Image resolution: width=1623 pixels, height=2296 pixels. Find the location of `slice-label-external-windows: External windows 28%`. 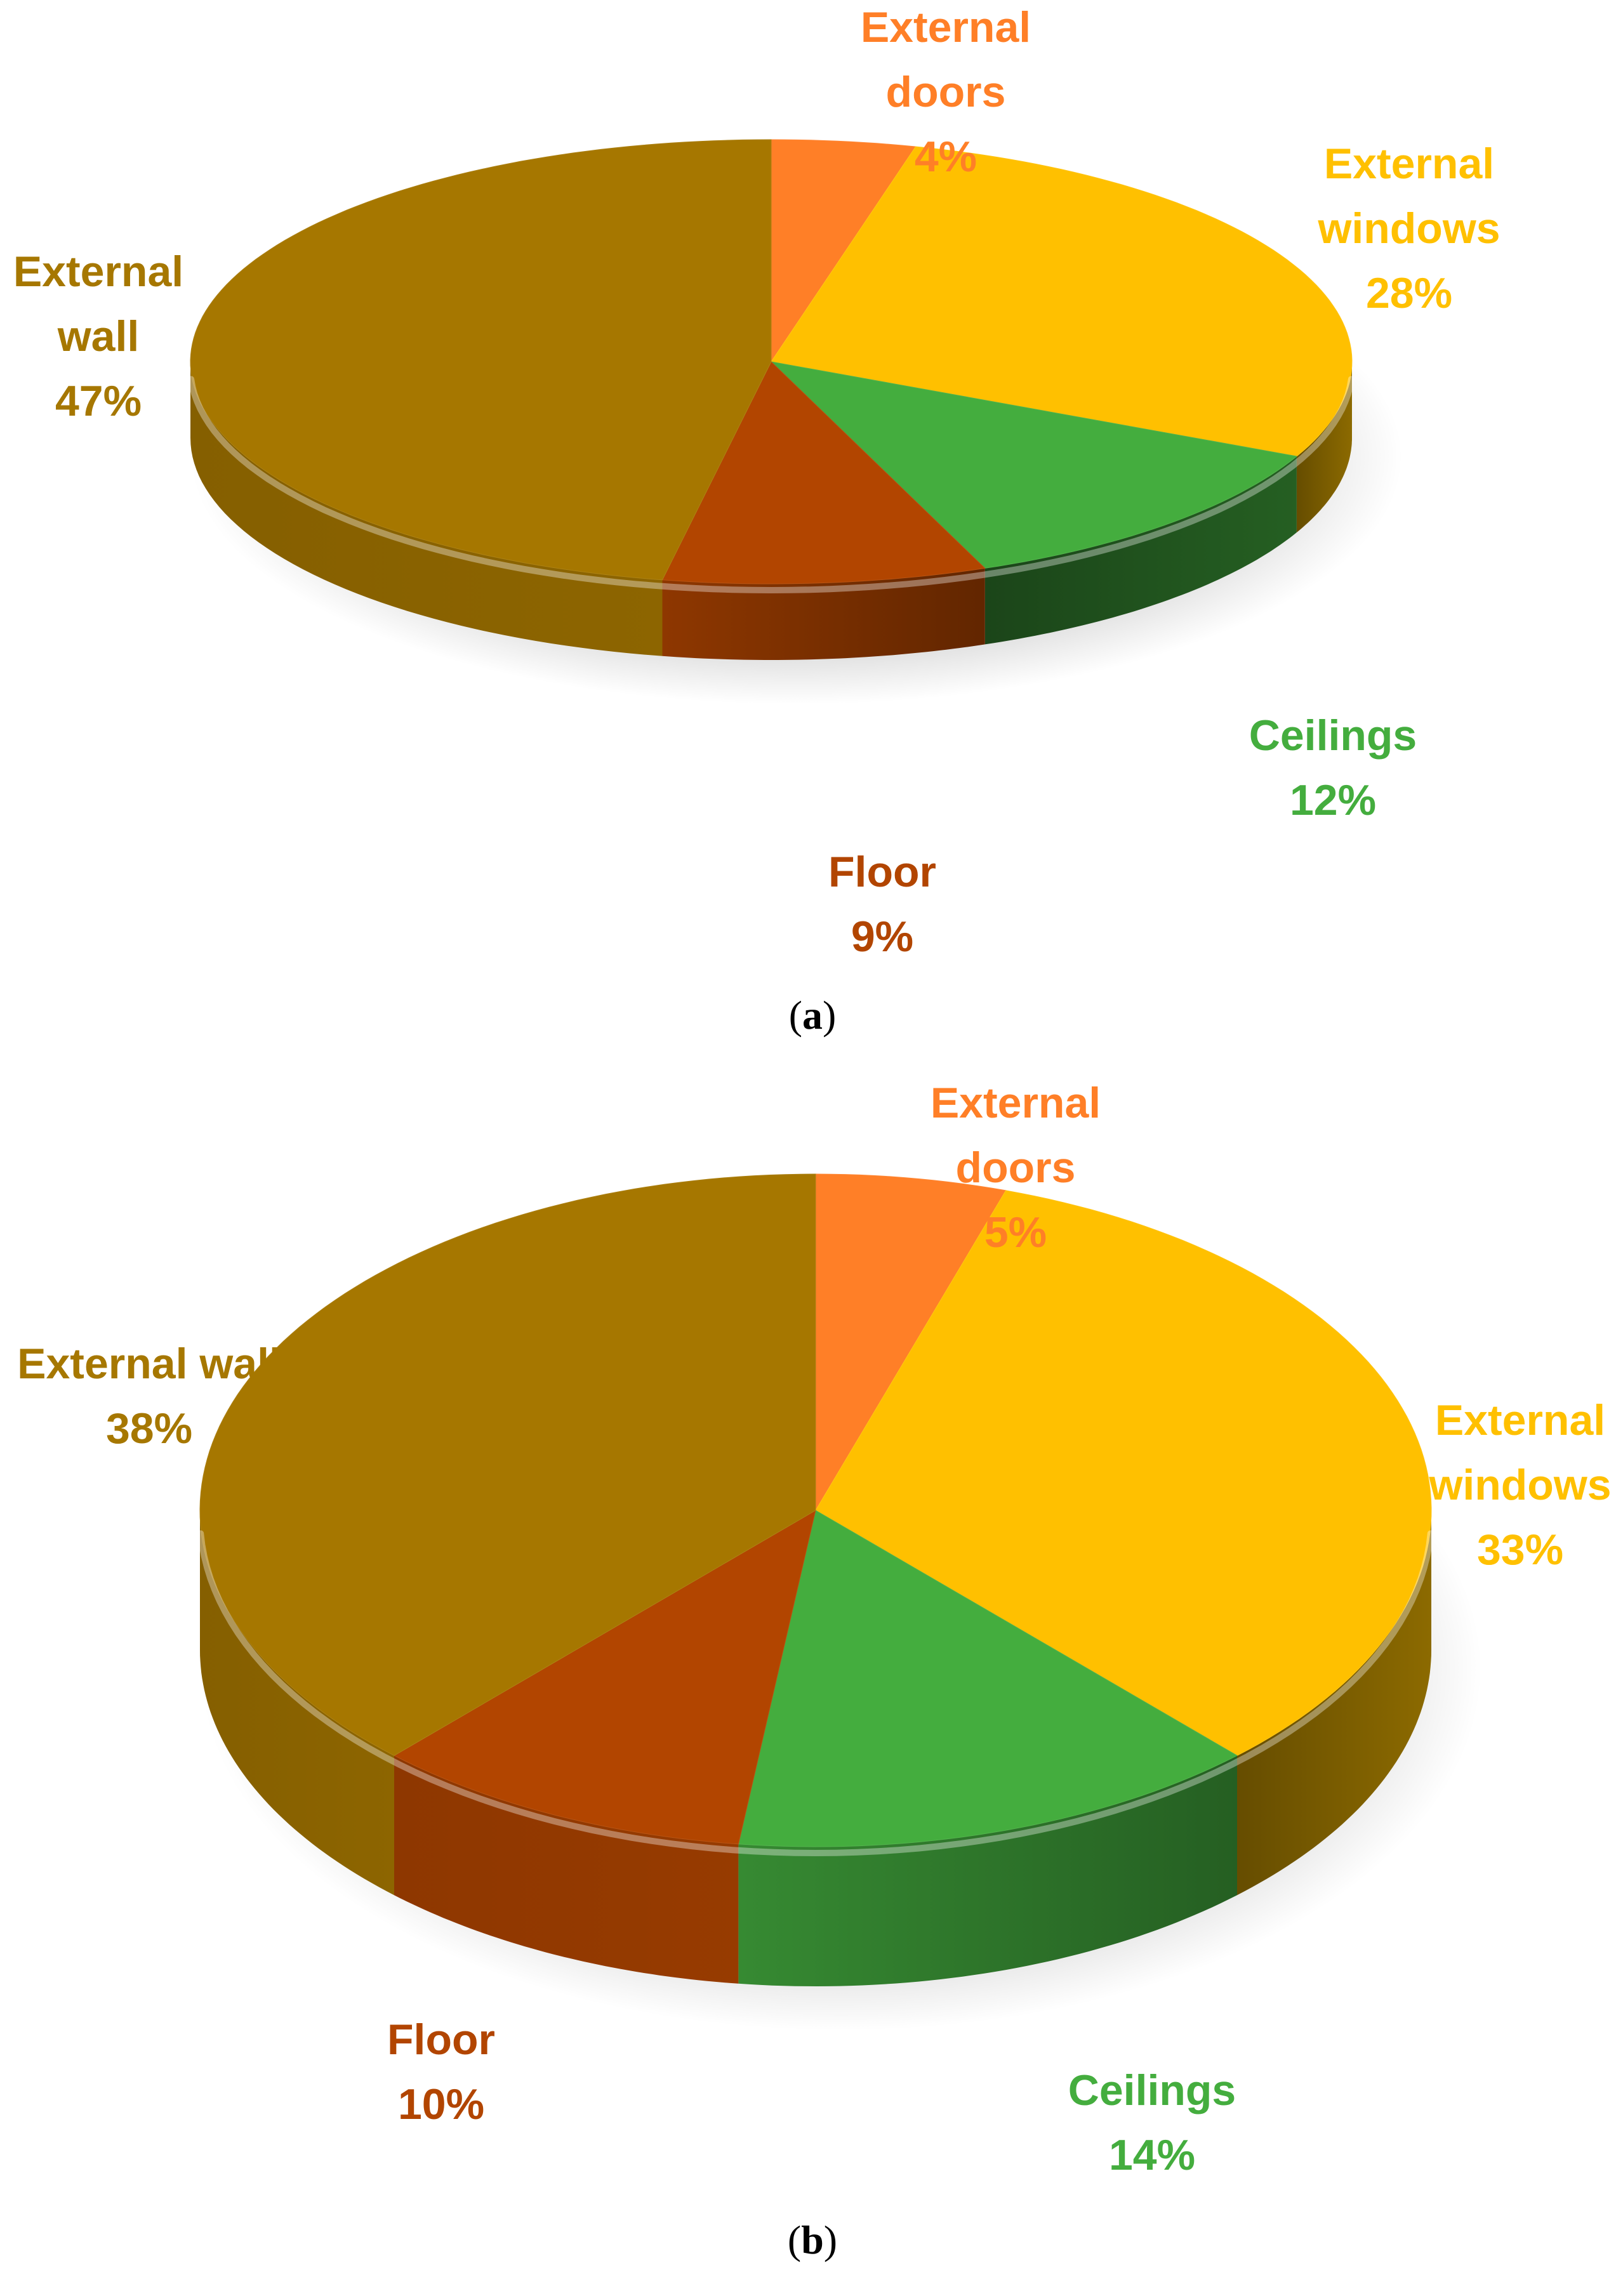

slice-label-external-windows: External windows 28% is located at coordinates (1409, 229).